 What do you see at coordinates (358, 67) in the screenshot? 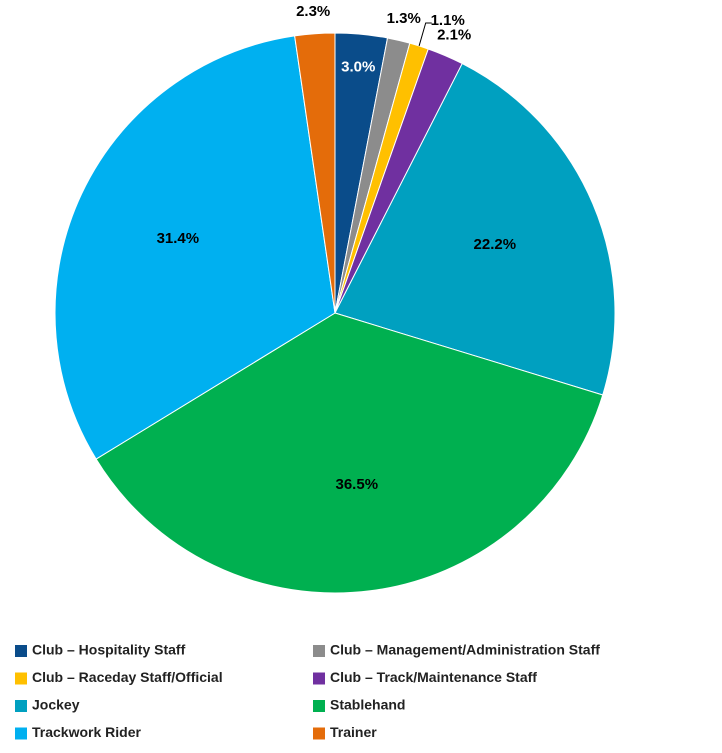
I see `data-label: 3.0%` at bounding box center [358, 67].